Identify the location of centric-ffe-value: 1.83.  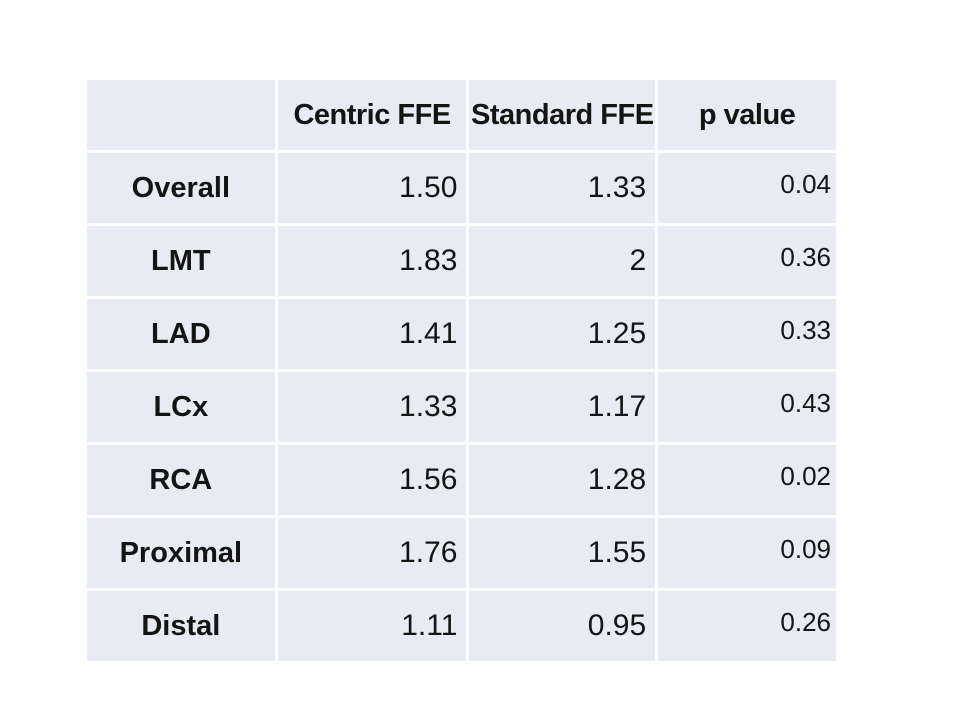
(372, 261).